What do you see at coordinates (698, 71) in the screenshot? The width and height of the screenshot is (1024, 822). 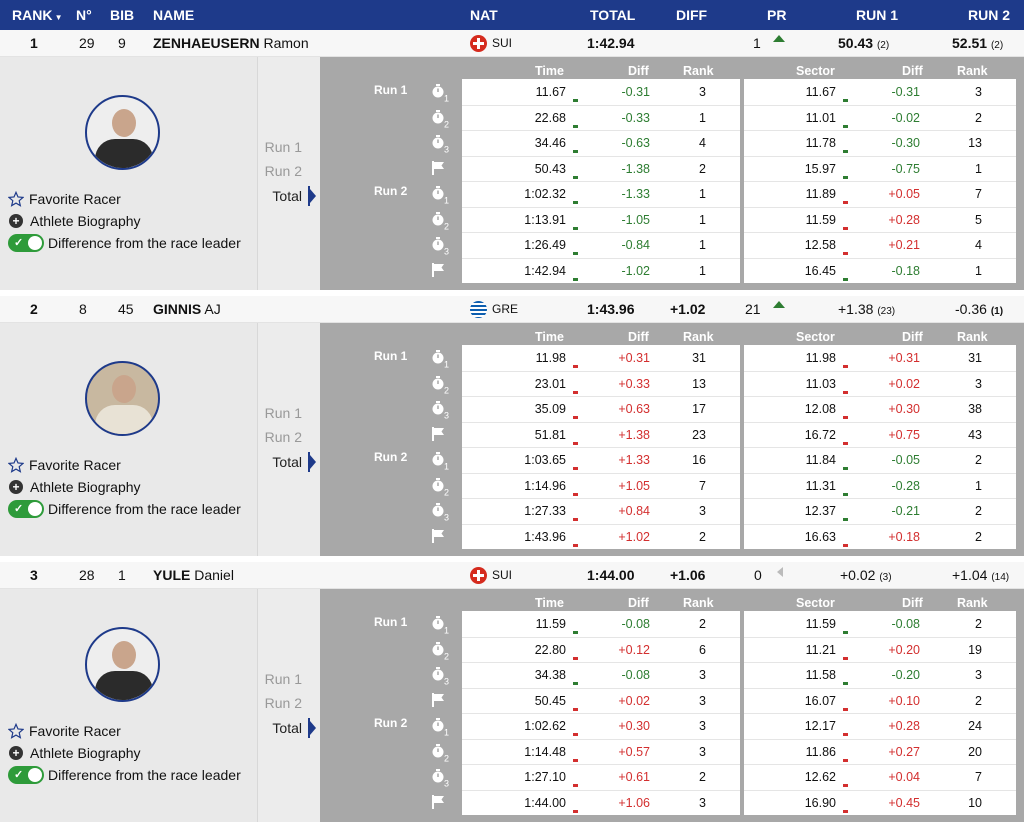 I see `column-header: Rank` at bounding box center [698, 71].